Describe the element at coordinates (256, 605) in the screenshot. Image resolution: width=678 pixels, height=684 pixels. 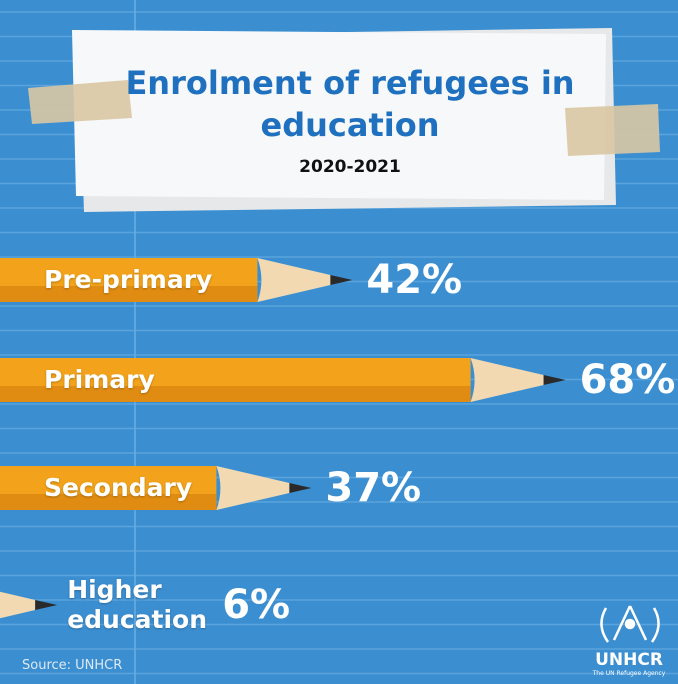
I see `value-label: 6%` at that location.